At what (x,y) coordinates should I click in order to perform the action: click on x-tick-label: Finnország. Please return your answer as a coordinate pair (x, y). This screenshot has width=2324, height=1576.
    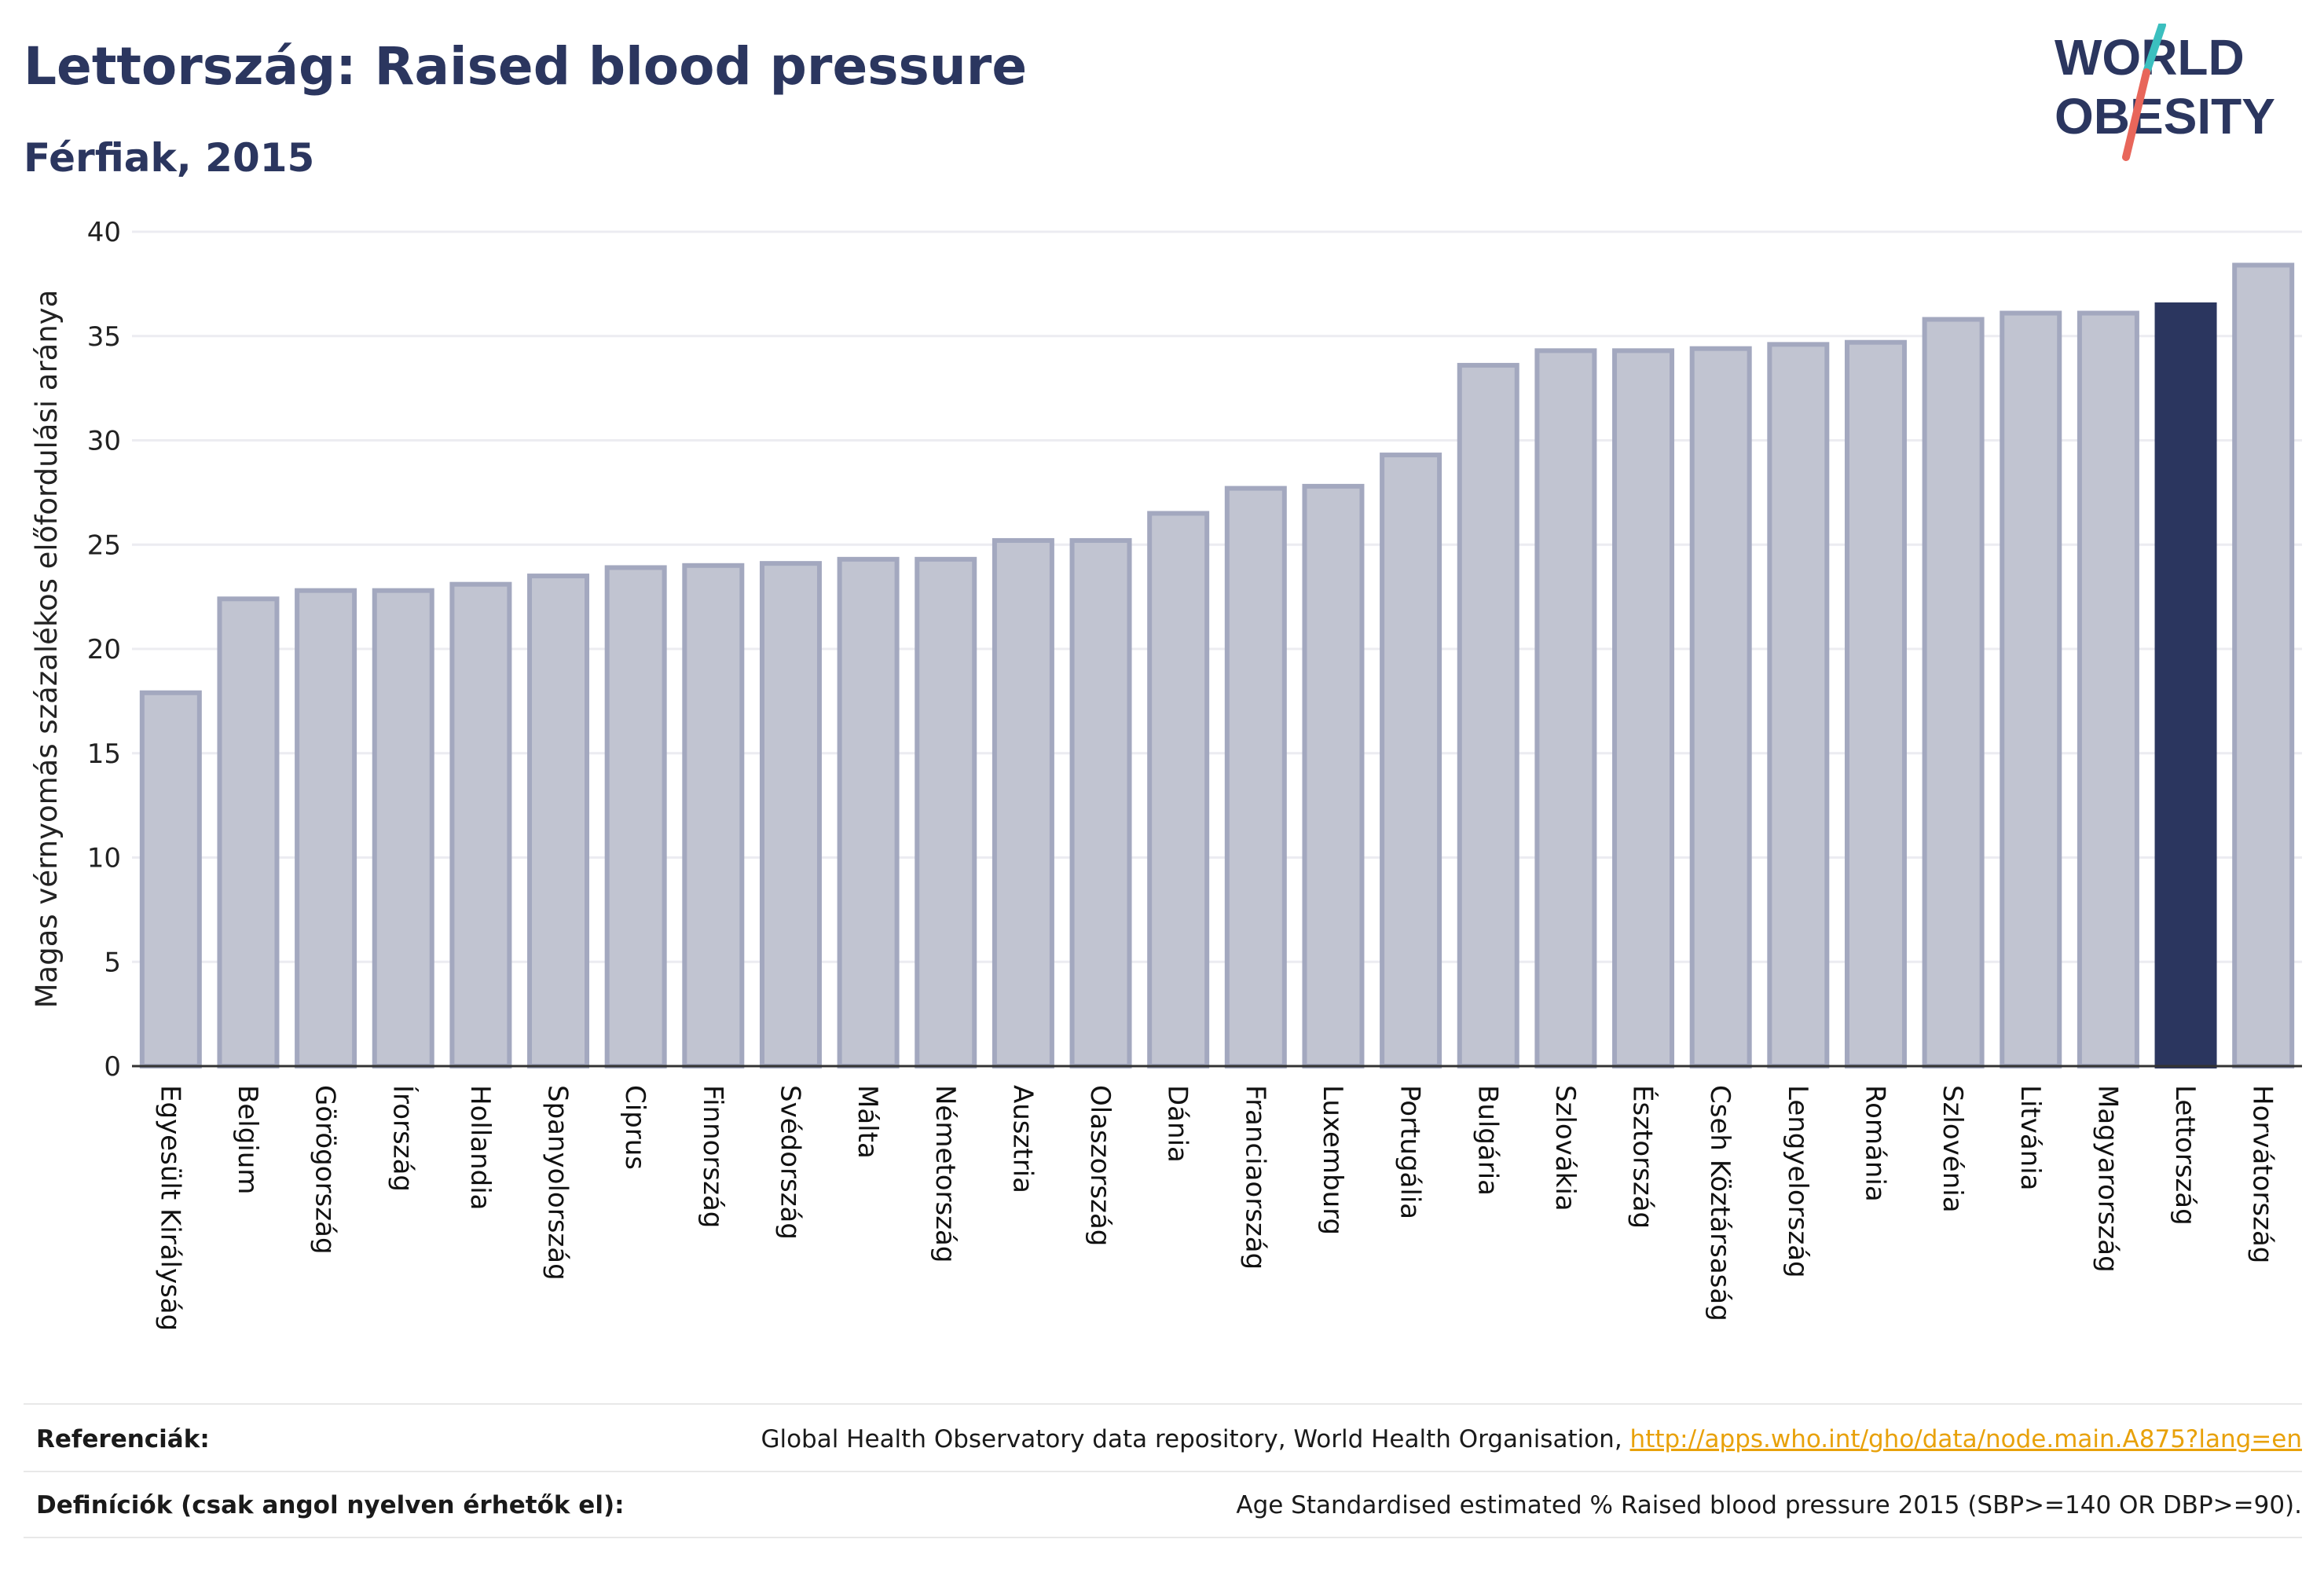
    Looking at the image, I should click on (712, 1156).